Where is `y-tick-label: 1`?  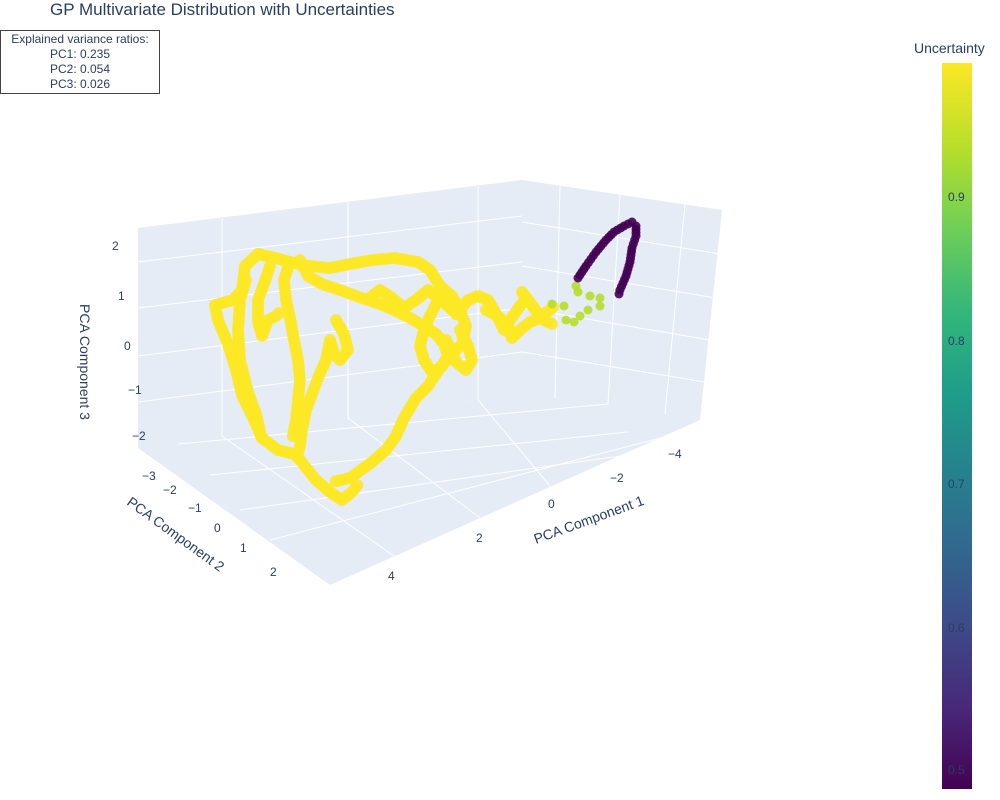 y-tick-label: 1 is located at coordinates (243, 548).